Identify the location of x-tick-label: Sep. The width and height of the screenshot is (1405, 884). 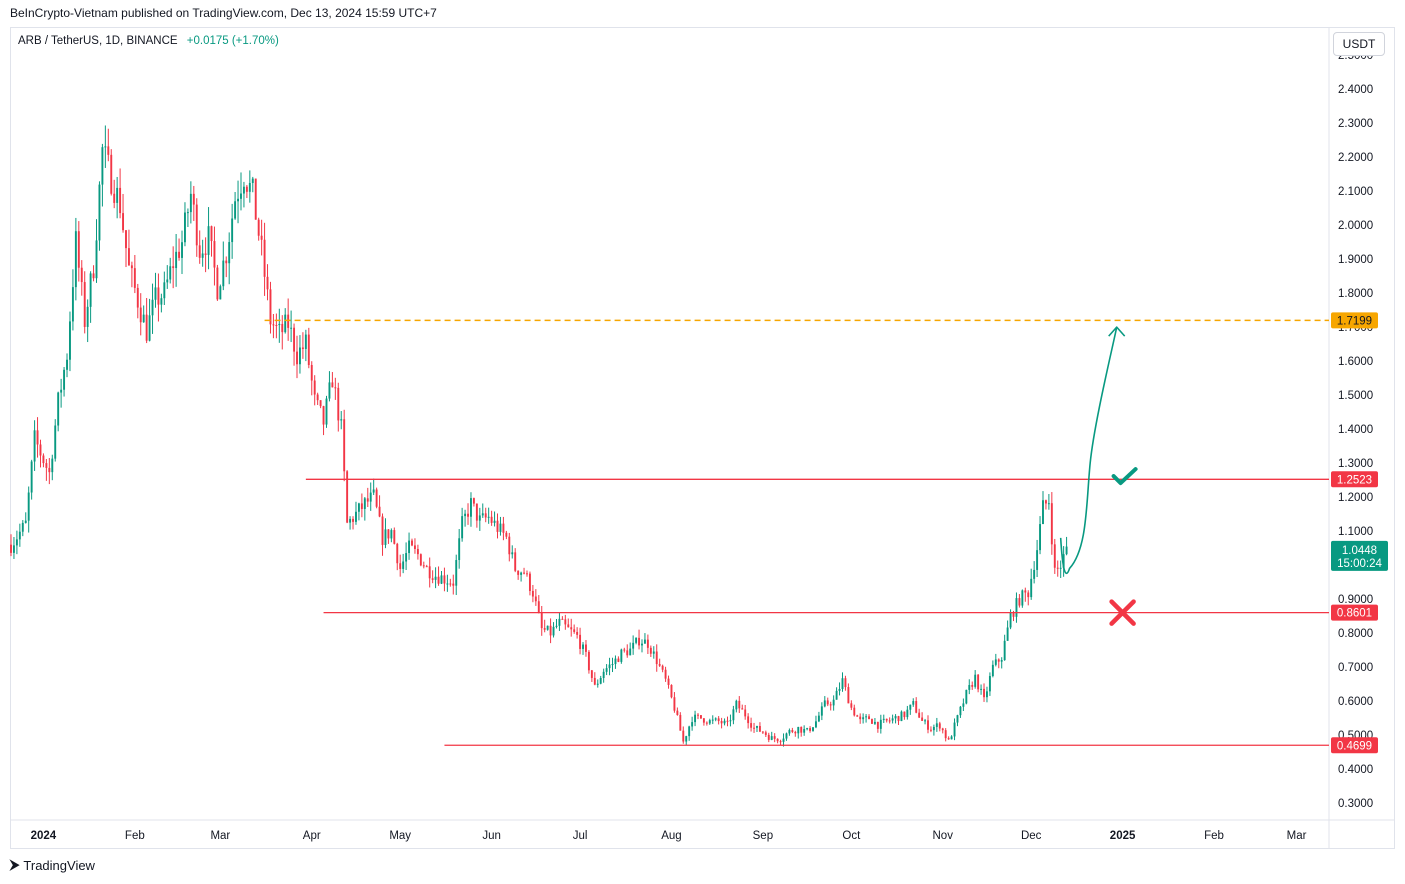
(763, 836).